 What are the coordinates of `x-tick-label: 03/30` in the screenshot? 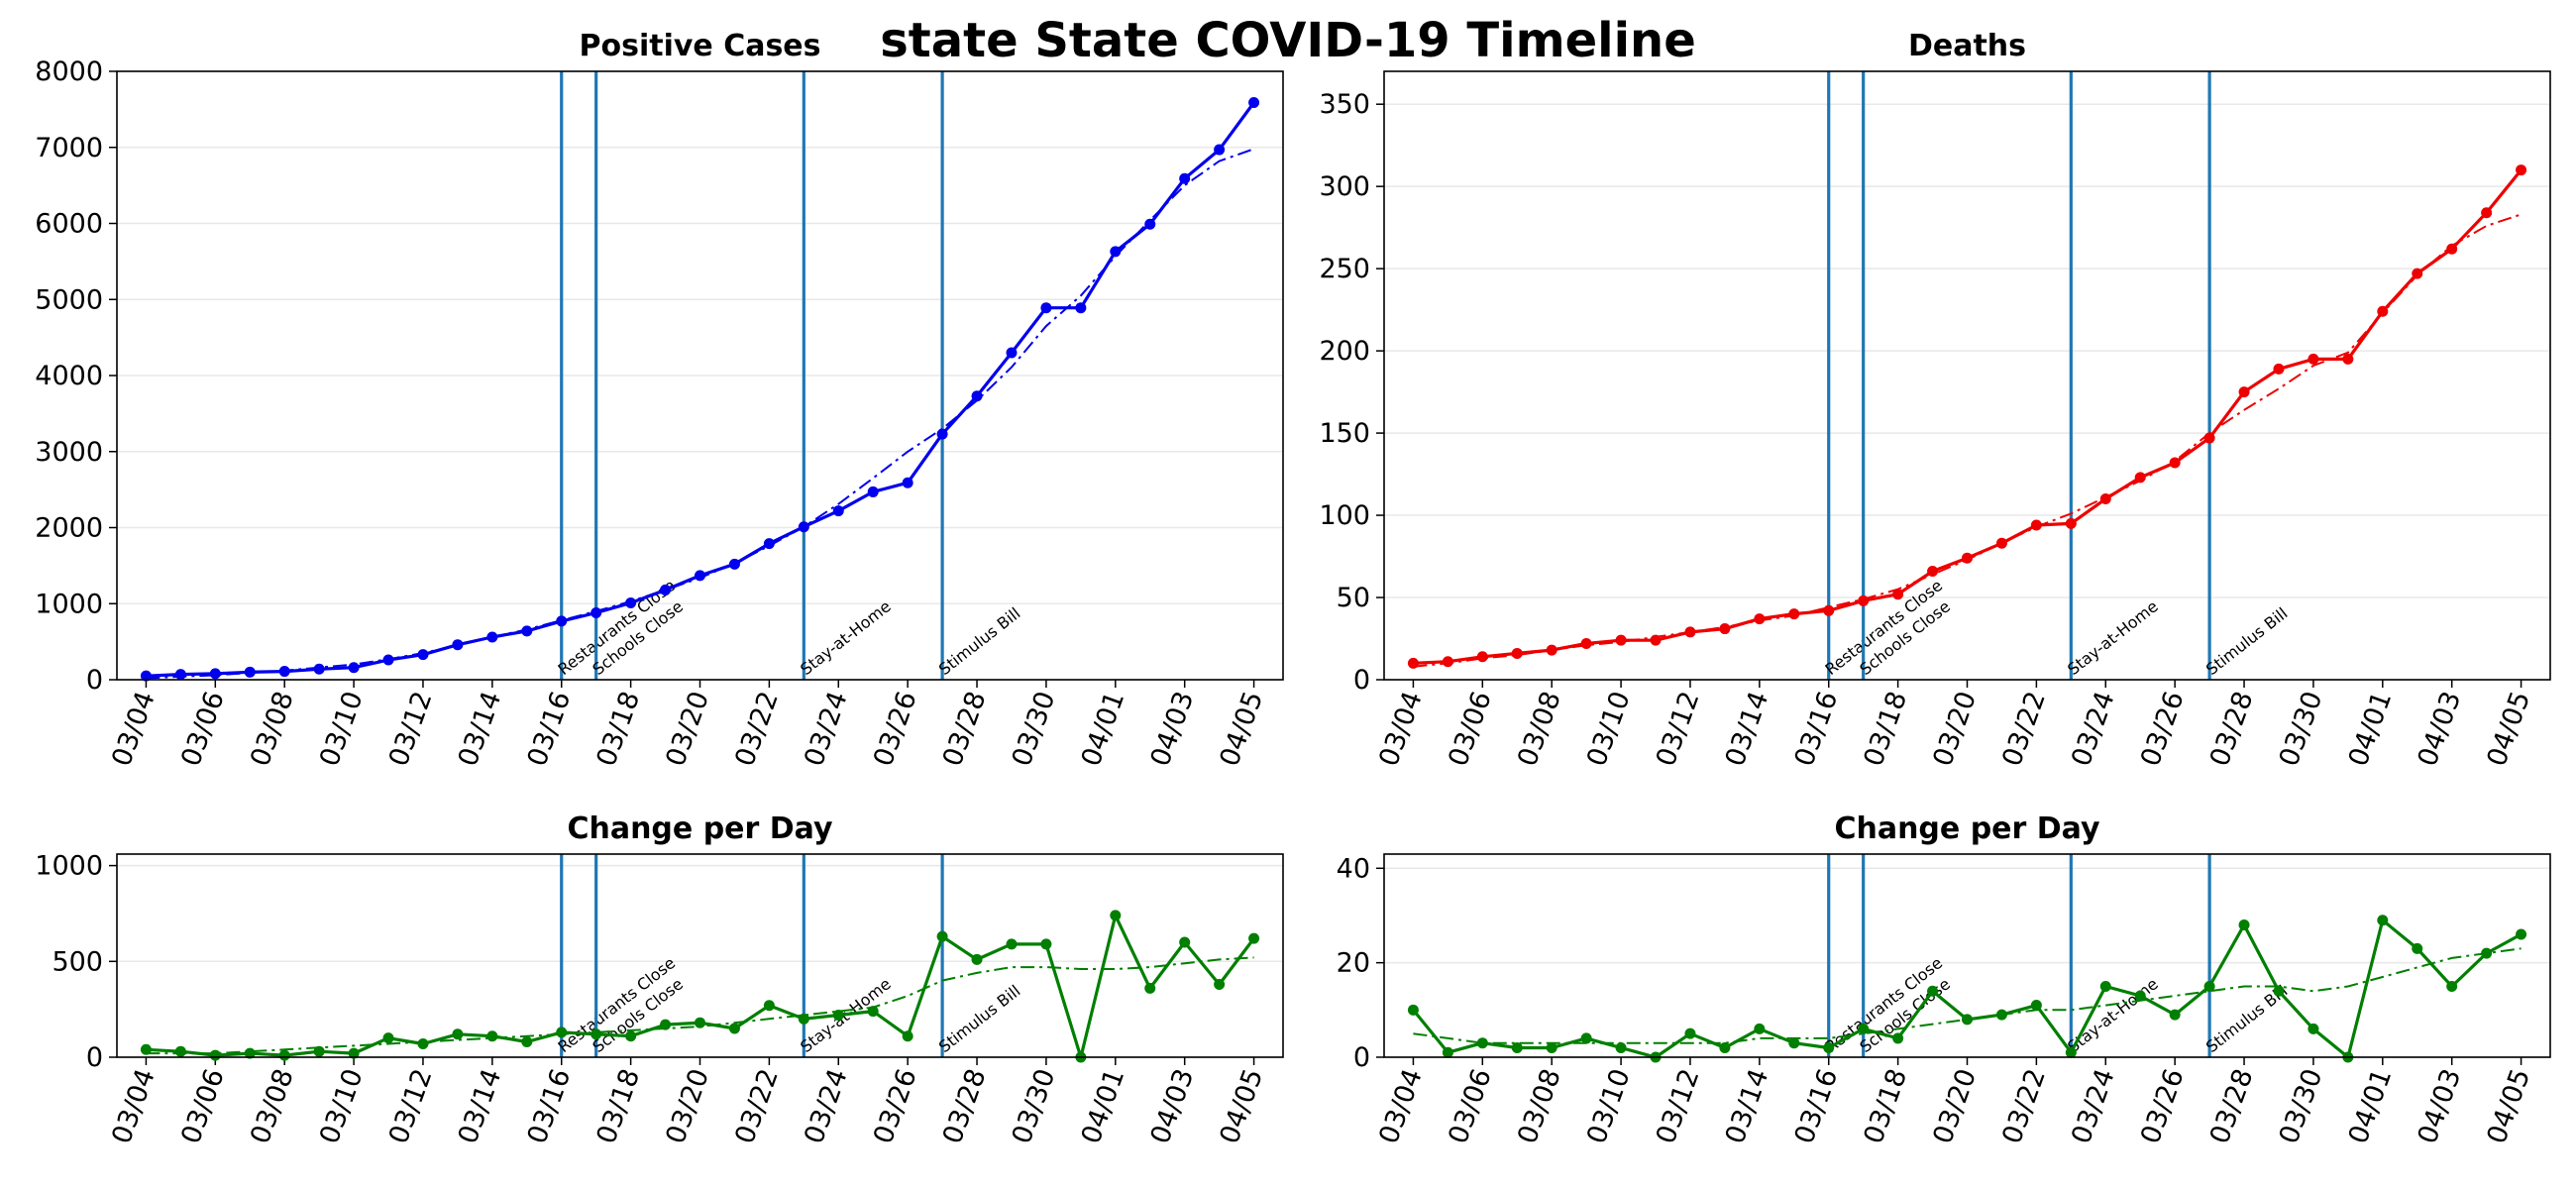 It's located at (2302, 729).